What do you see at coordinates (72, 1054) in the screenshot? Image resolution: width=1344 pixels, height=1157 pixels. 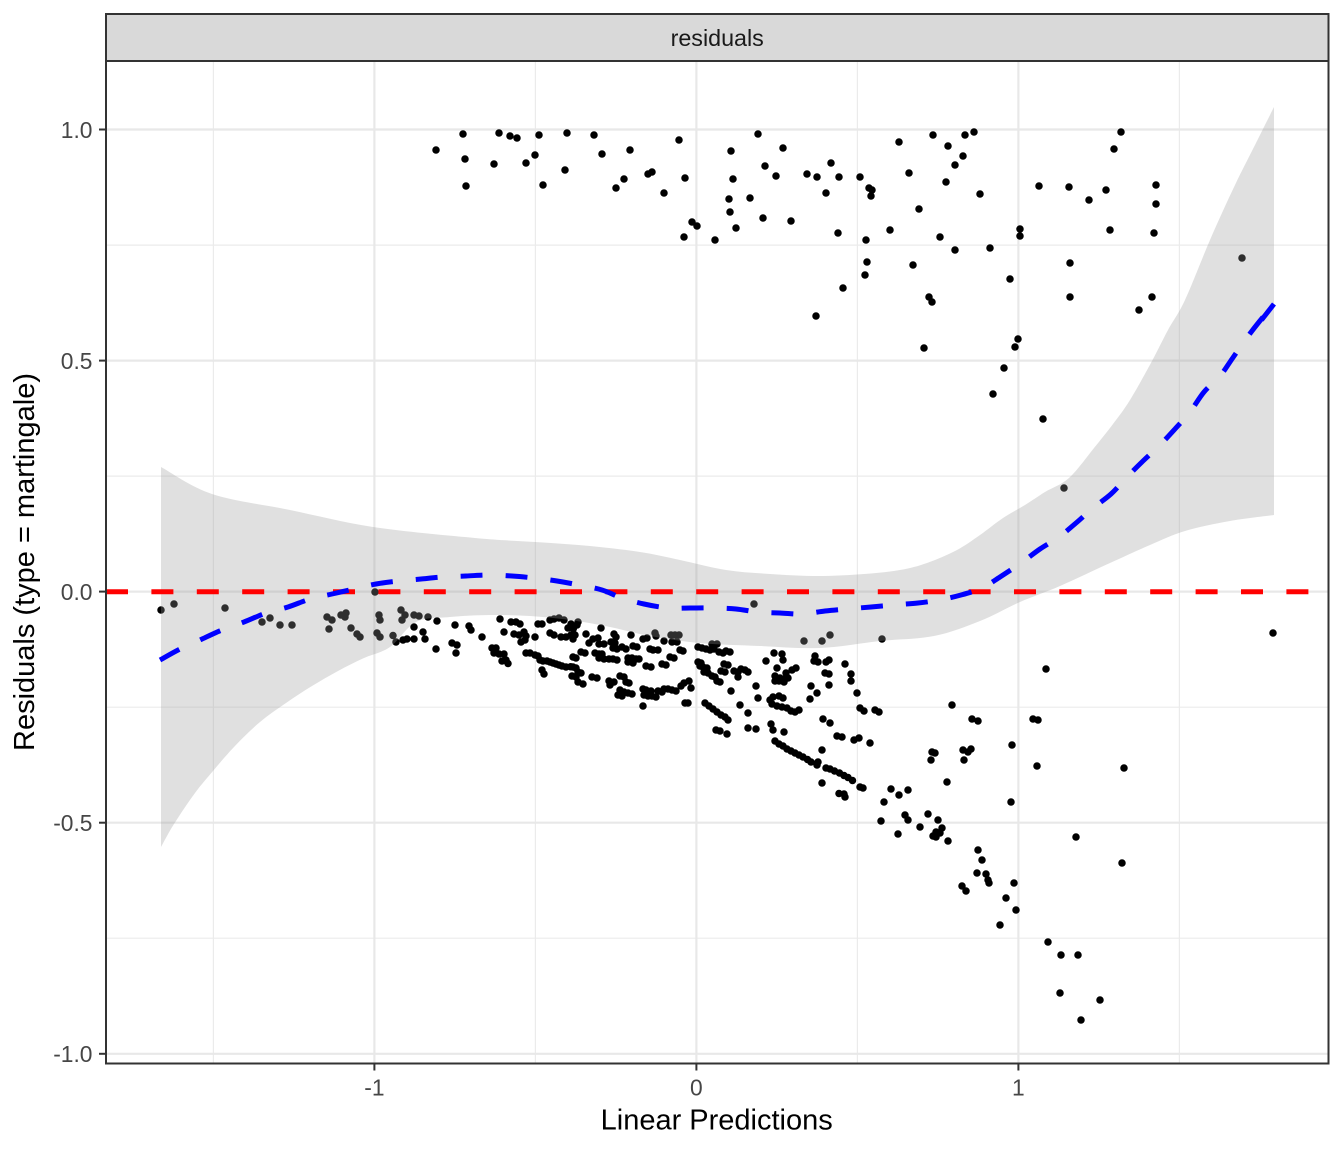 I see `svg-text: -1.0` at bounding box center [72, 1054].